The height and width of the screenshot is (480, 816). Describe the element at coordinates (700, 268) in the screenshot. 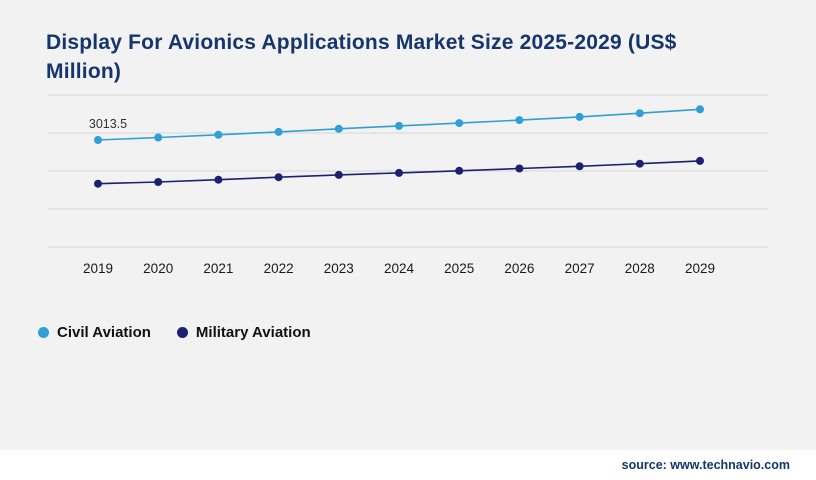

I see `x-axis-label-2029: 2029` at that location.